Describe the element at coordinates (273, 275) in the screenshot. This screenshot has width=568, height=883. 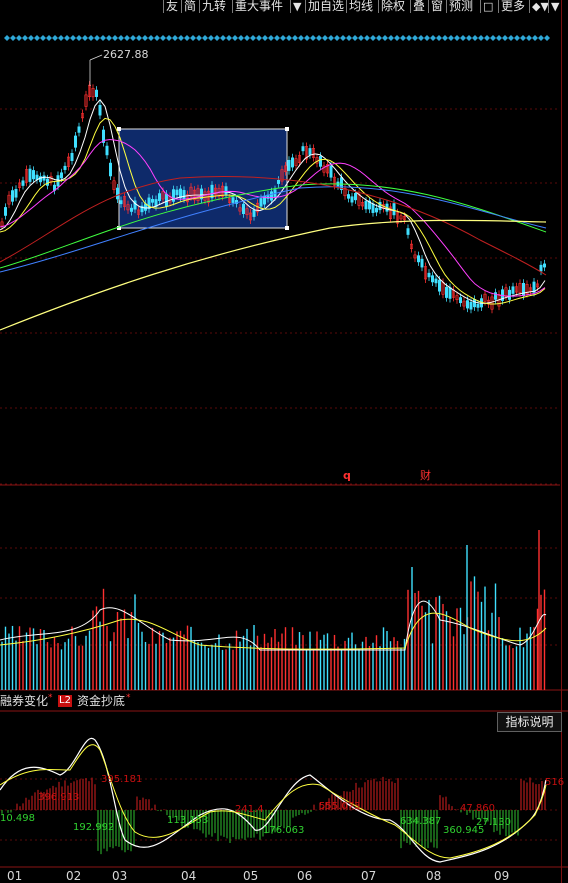
I see `ma250-line` at that location.